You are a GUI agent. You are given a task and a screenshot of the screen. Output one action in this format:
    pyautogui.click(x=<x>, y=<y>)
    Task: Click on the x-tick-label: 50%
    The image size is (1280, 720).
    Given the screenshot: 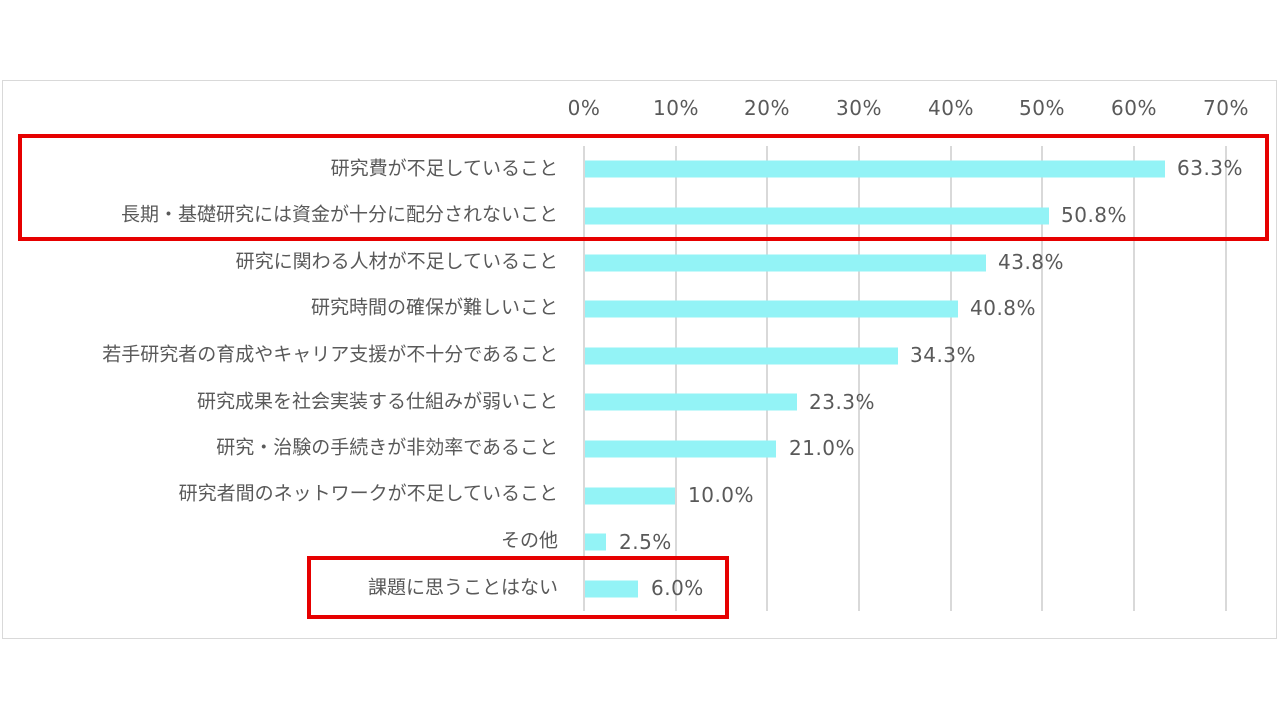 What is the action you would take?
    pyautogui.click(x=1042, y=108)
    